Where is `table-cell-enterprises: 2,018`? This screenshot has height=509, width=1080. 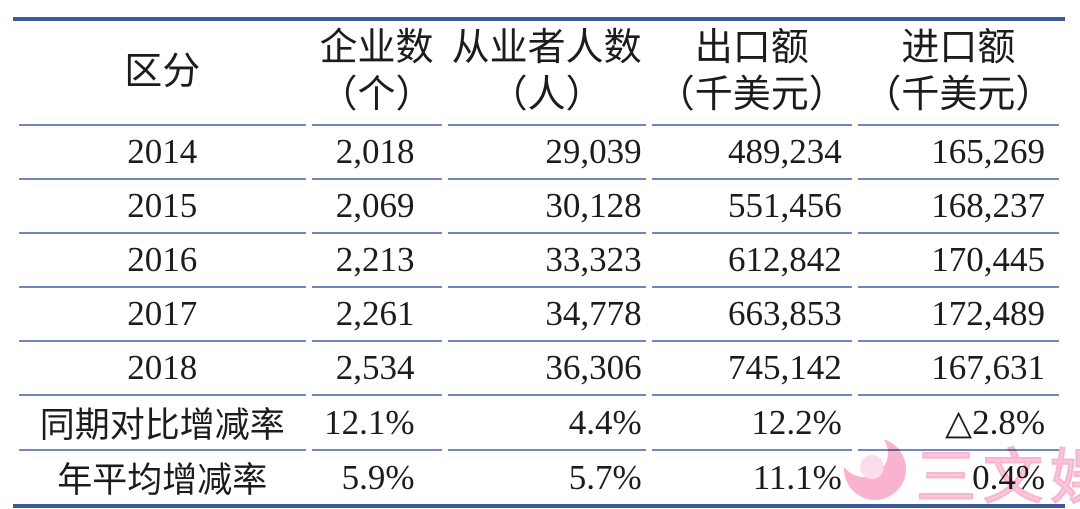
table-cell-enterprises: 2,018 is located at coordinates (376, 153).